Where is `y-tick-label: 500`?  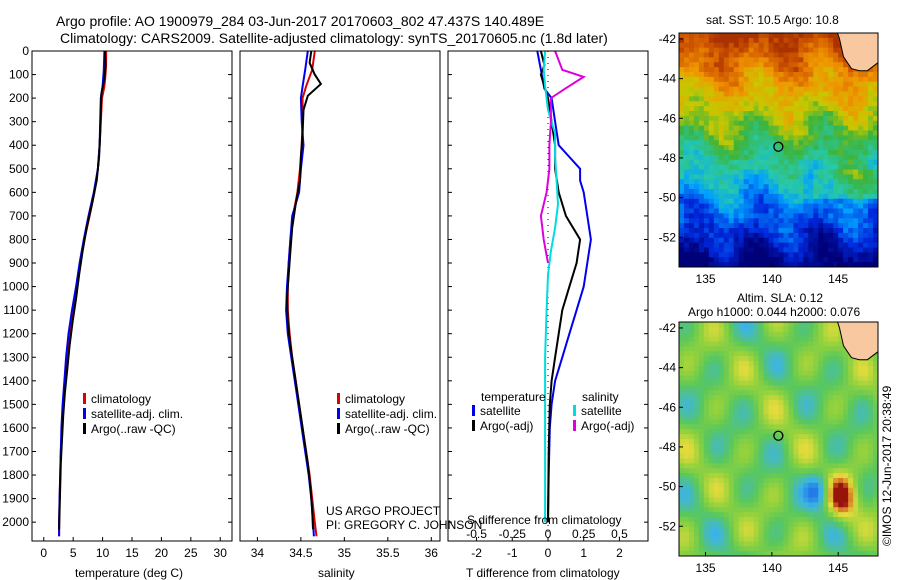
y-tick-label: 500 is located at coordinates (19, 169).